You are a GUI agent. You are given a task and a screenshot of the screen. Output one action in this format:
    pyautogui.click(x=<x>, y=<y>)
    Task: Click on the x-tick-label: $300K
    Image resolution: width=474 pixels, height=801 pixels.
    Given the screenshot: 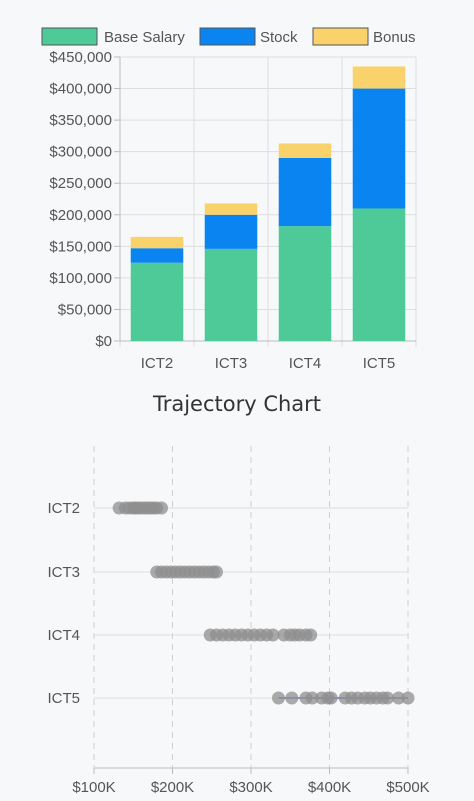 What is the action you would take?
    pyautogui.click(x=250, y=787)
    